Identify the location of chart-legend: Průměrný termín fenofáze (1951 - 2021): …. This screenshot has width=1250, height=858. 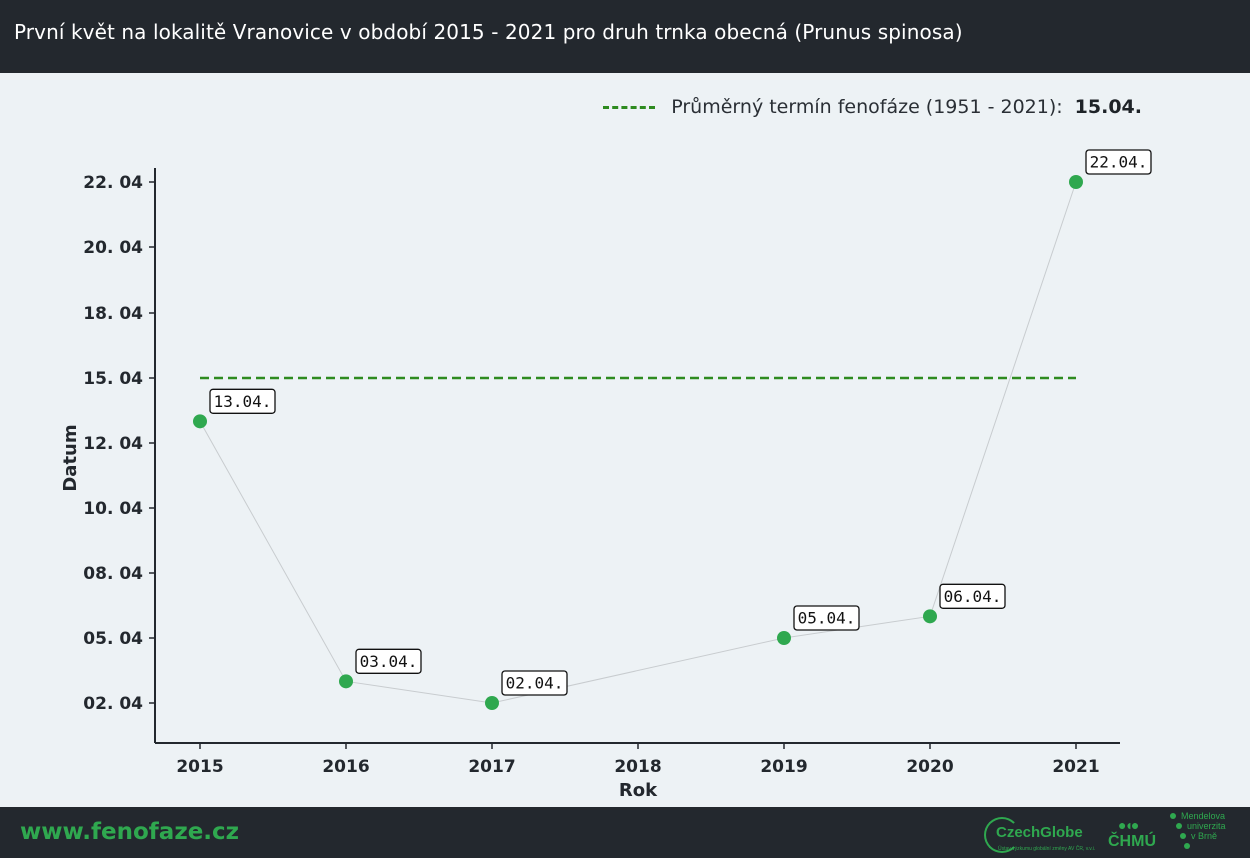
(872, 107).